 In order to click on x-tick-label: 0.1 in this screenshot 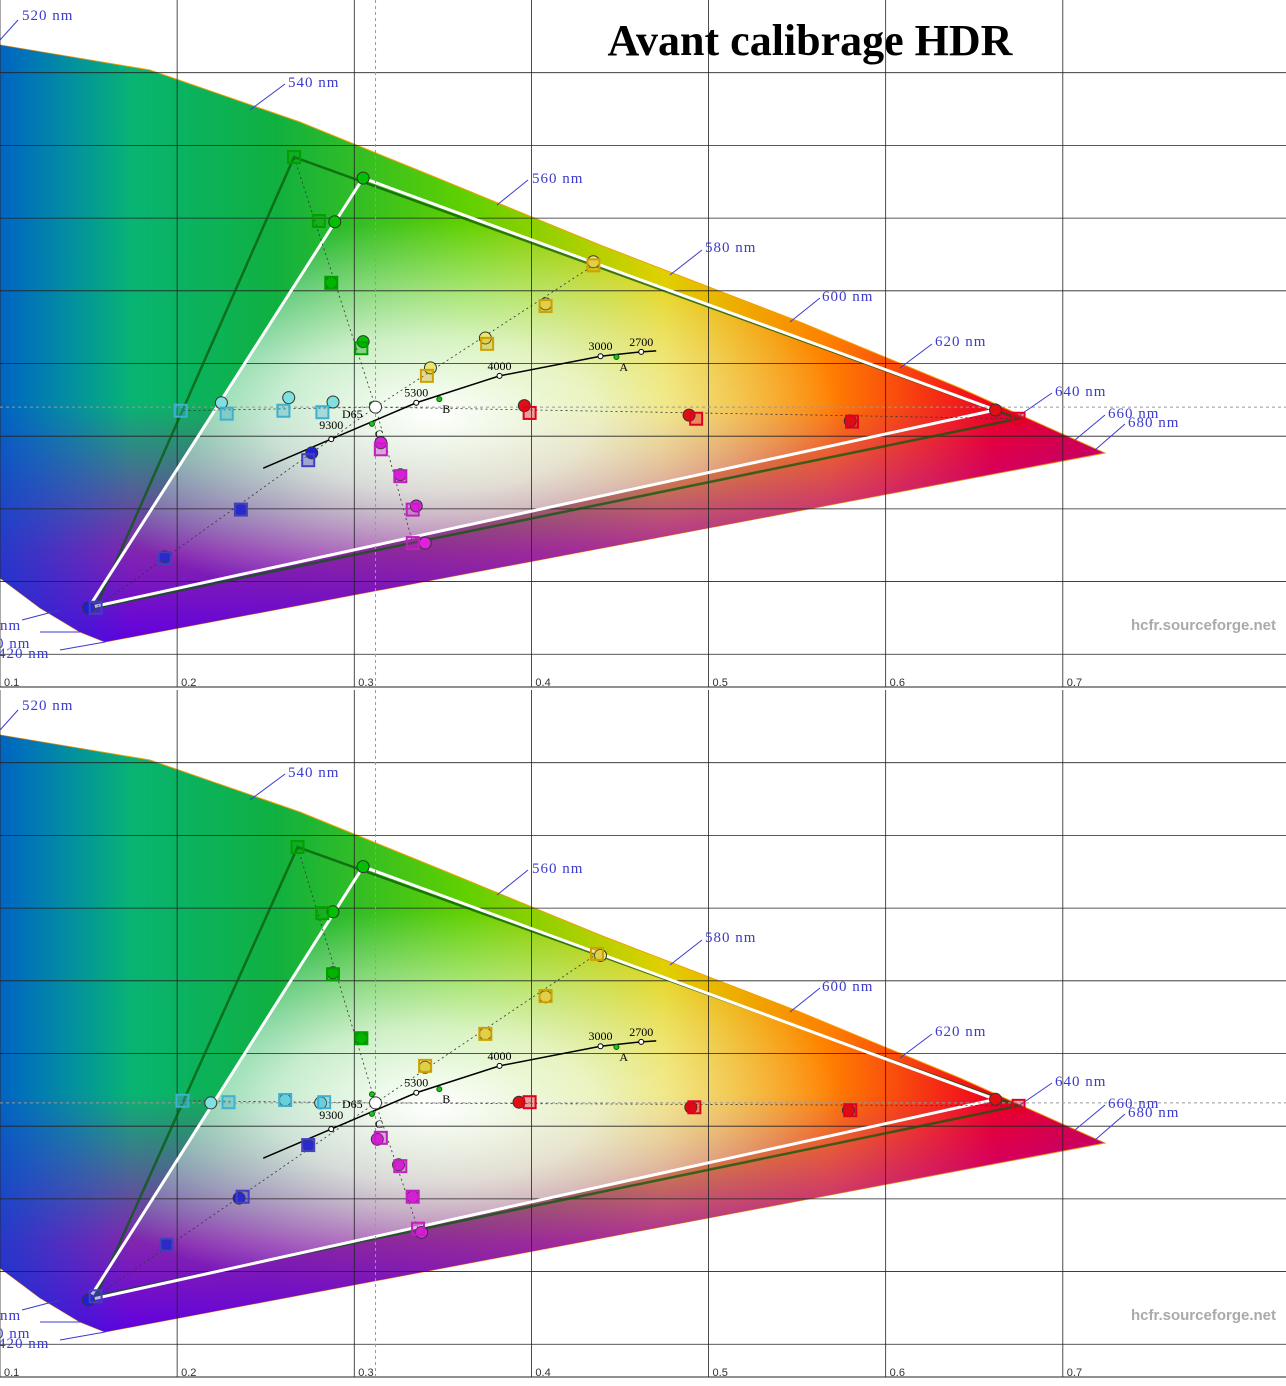, I will do `click(11, 1373)`.